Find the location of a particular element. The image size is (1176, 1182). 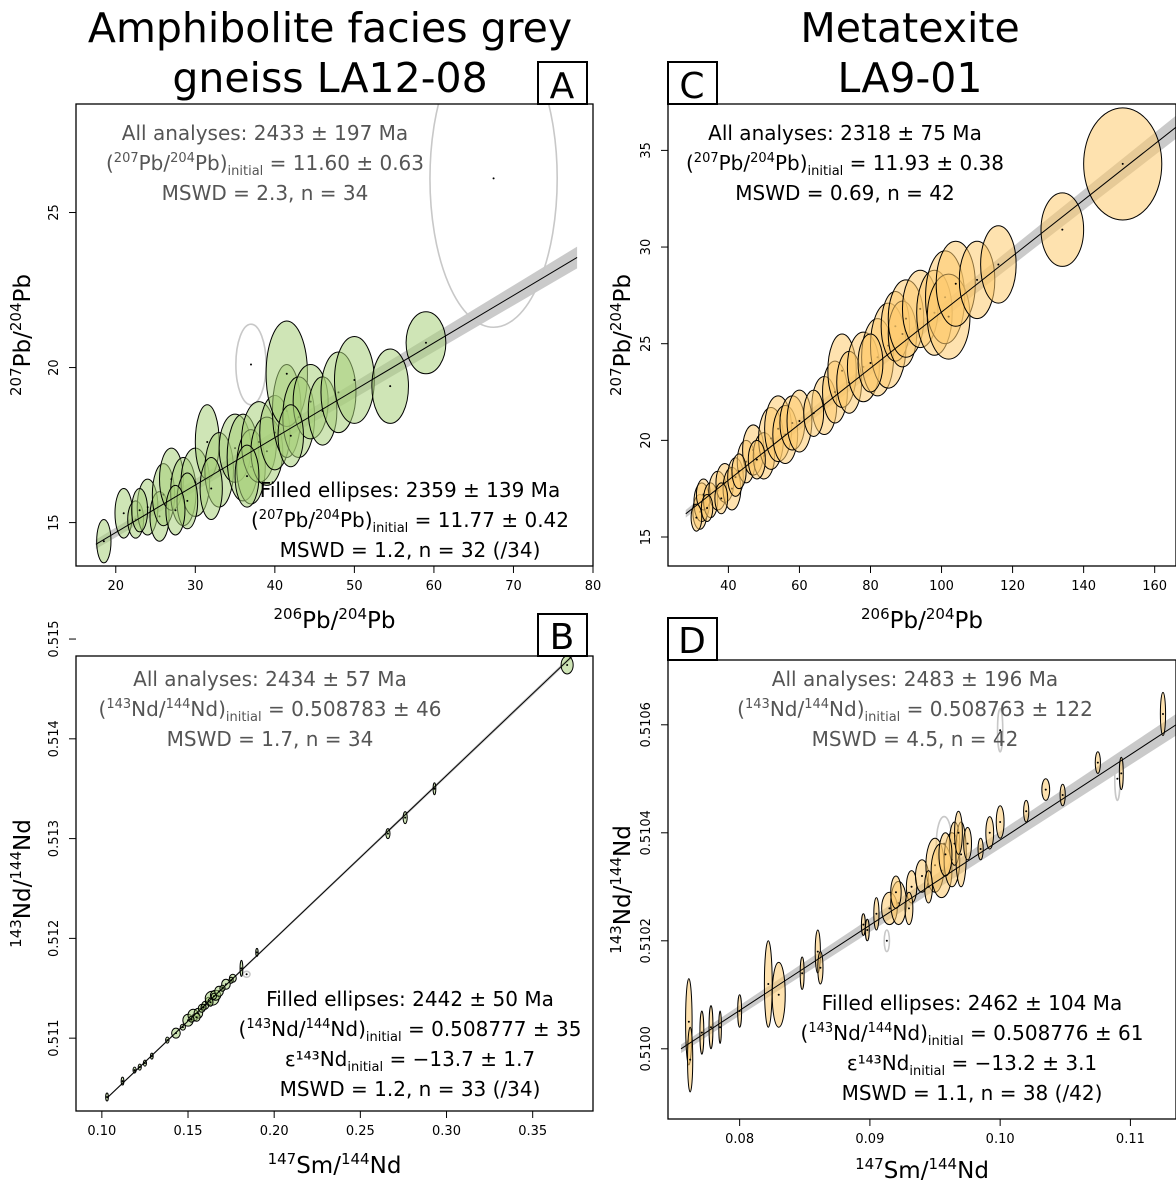

panel-d-filled-age: Filled ellipses: 2462 ± 104 Ma is located at coordinates (972, 1003).